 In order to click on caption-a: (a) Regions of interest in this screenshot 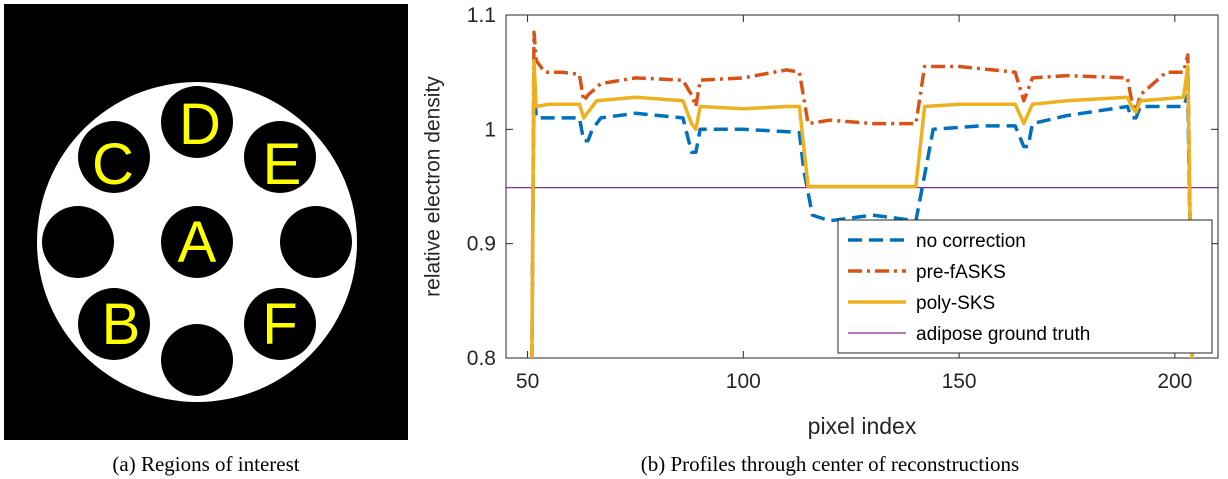, I will do `click(206, 464)`.